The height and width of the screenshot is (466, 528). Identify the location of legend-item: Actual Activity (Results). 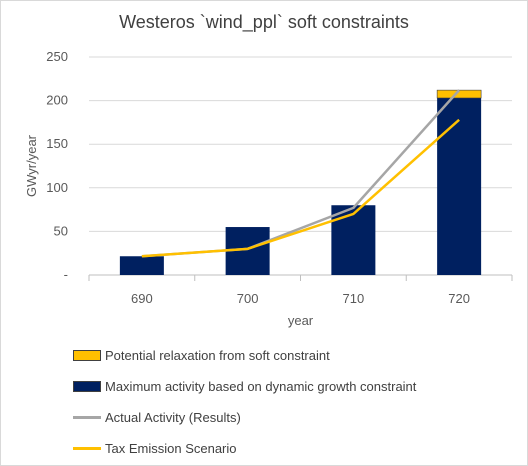
(244, 417).